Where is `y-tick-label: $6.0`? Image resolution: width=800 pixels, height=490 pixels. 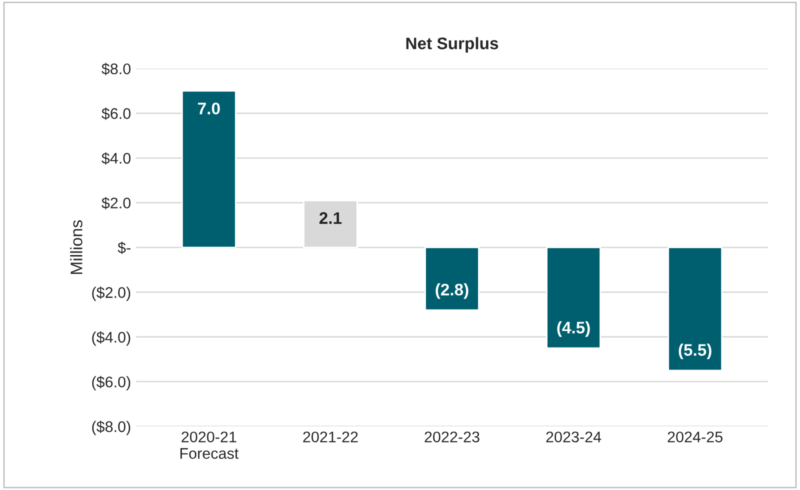 y-tick-label: $6.0 is located at coordinates (116, 114).